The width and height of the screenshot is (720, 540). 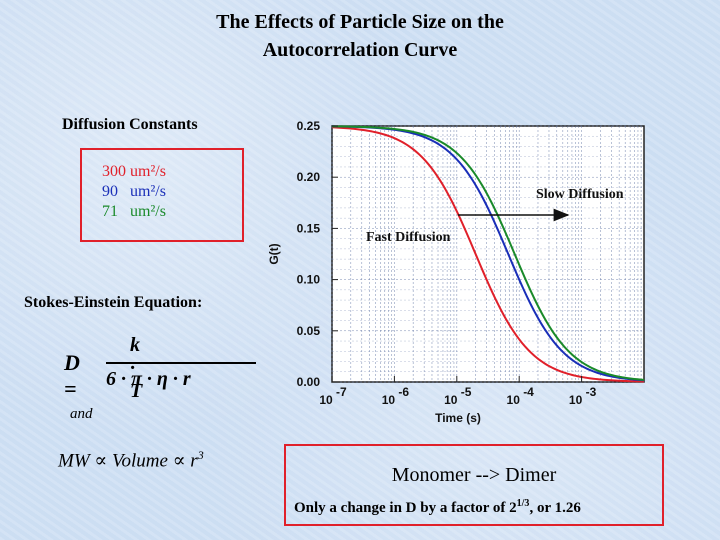 I want to click on stokes-einstein-heading: Stokes-Einstein Equation:, so click(x=113, y=302).